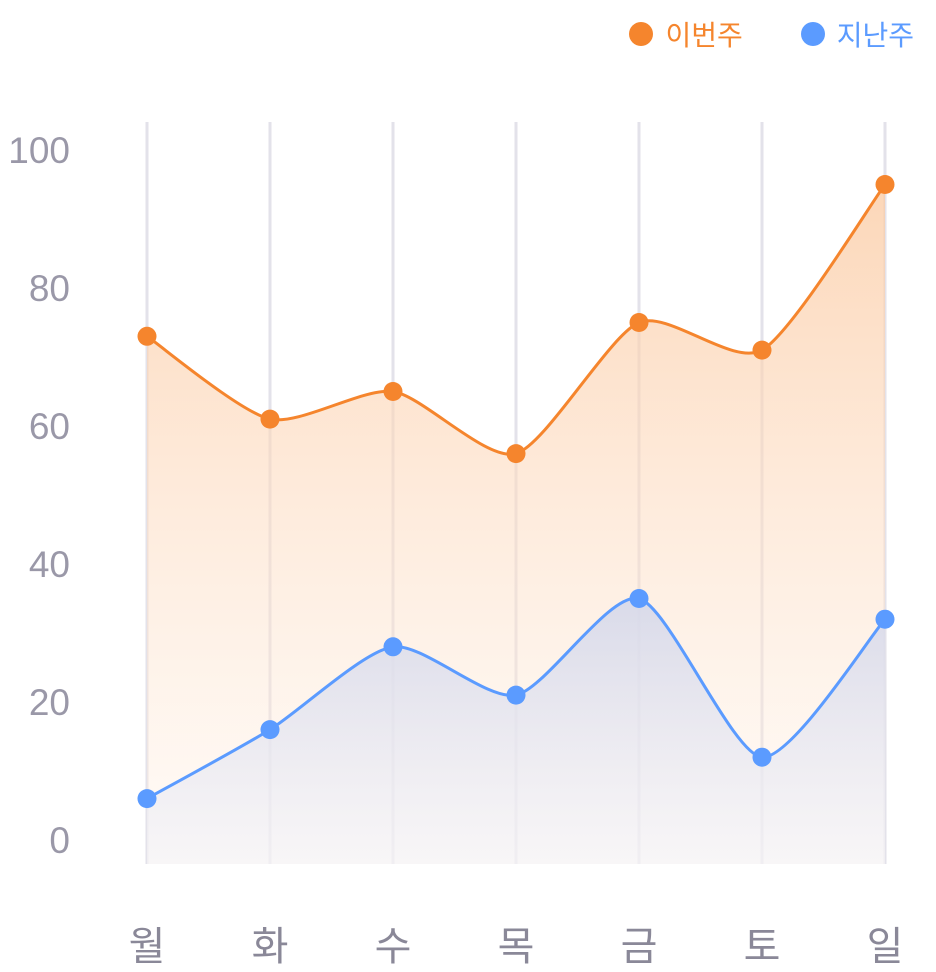 The image size is (936, 972). I want to click on x-tick-label-5: 토, so click(762, 947).